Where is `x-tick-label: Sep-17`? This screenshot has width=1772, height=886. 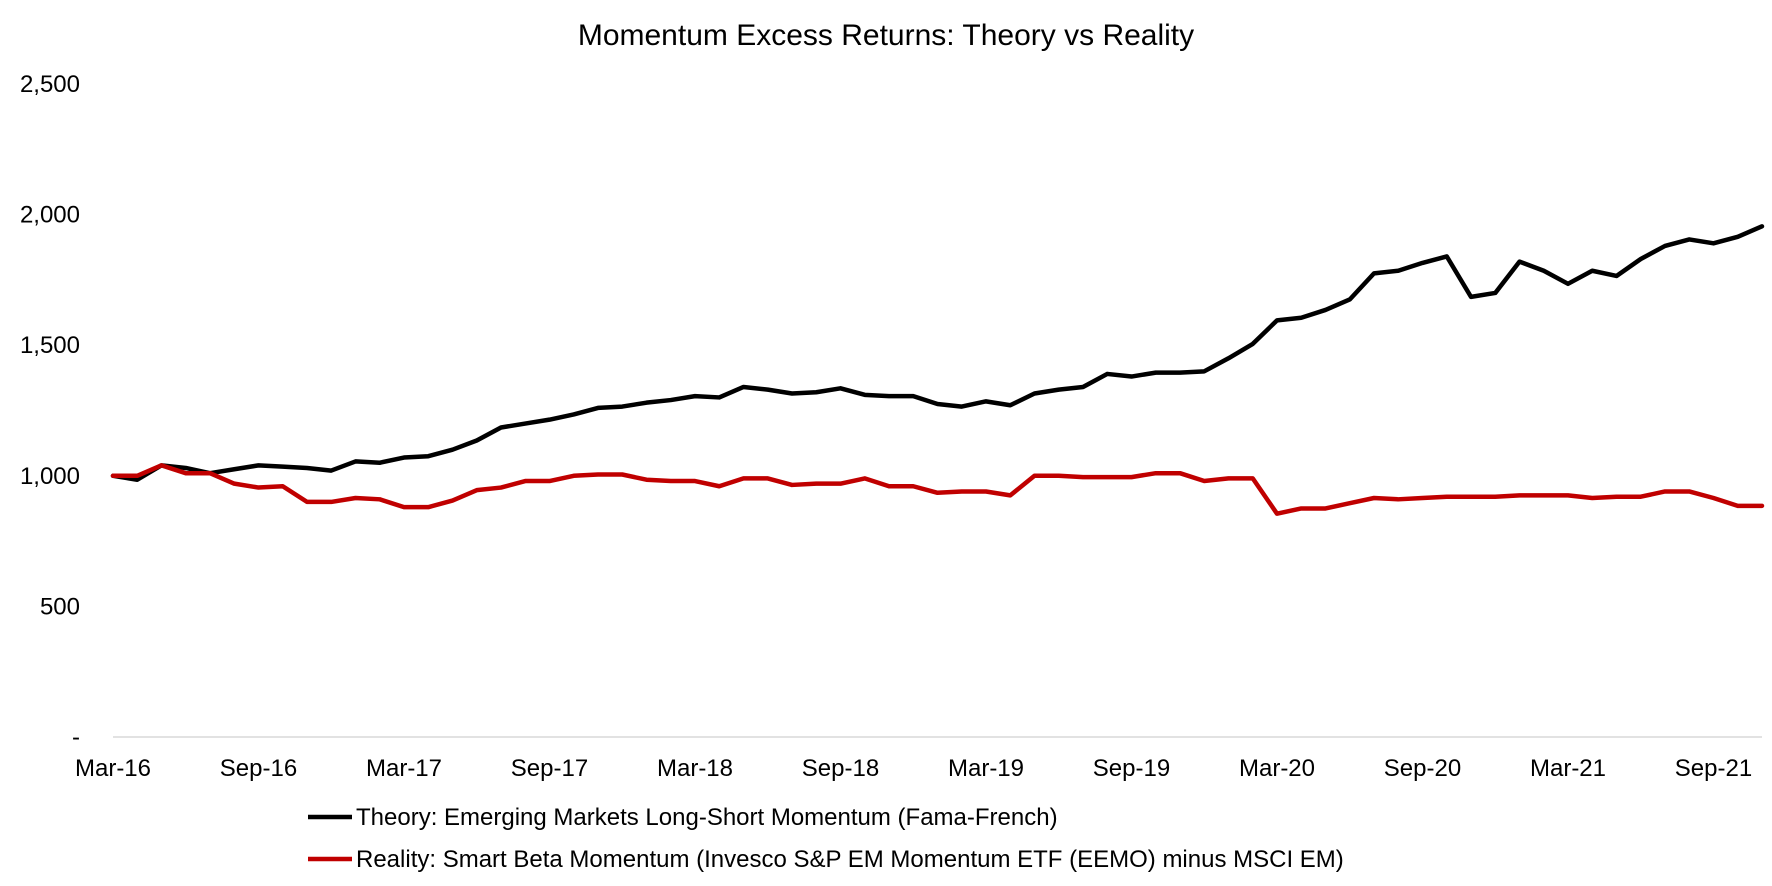 x-tick-label: Sep-17 is located at coordinates (549, 768).